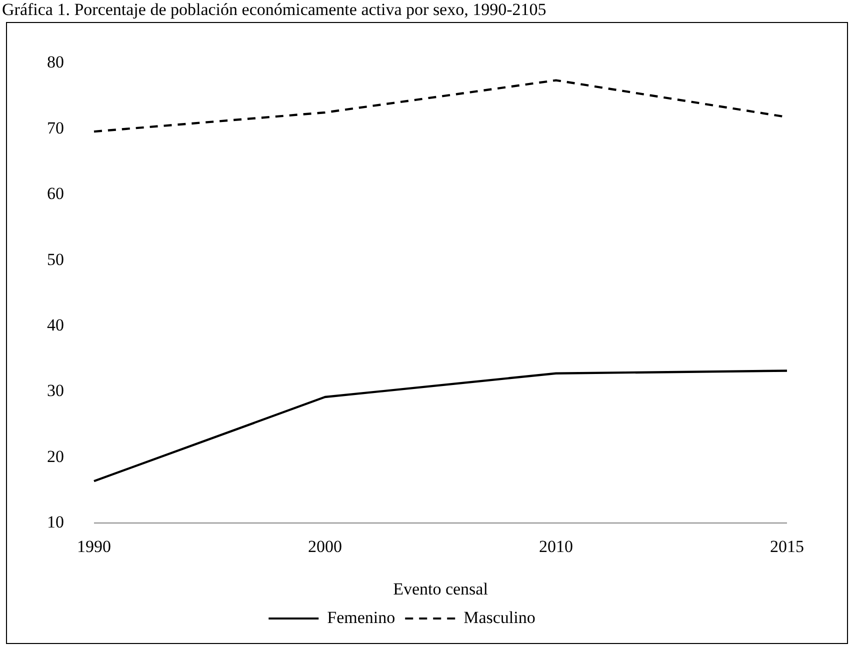 Image resolution: width=858 pixels, height=652 pixels. Describe the element at coordinates (500, 617) in the screenshot. I see `legend-label: Masculino` at that location.